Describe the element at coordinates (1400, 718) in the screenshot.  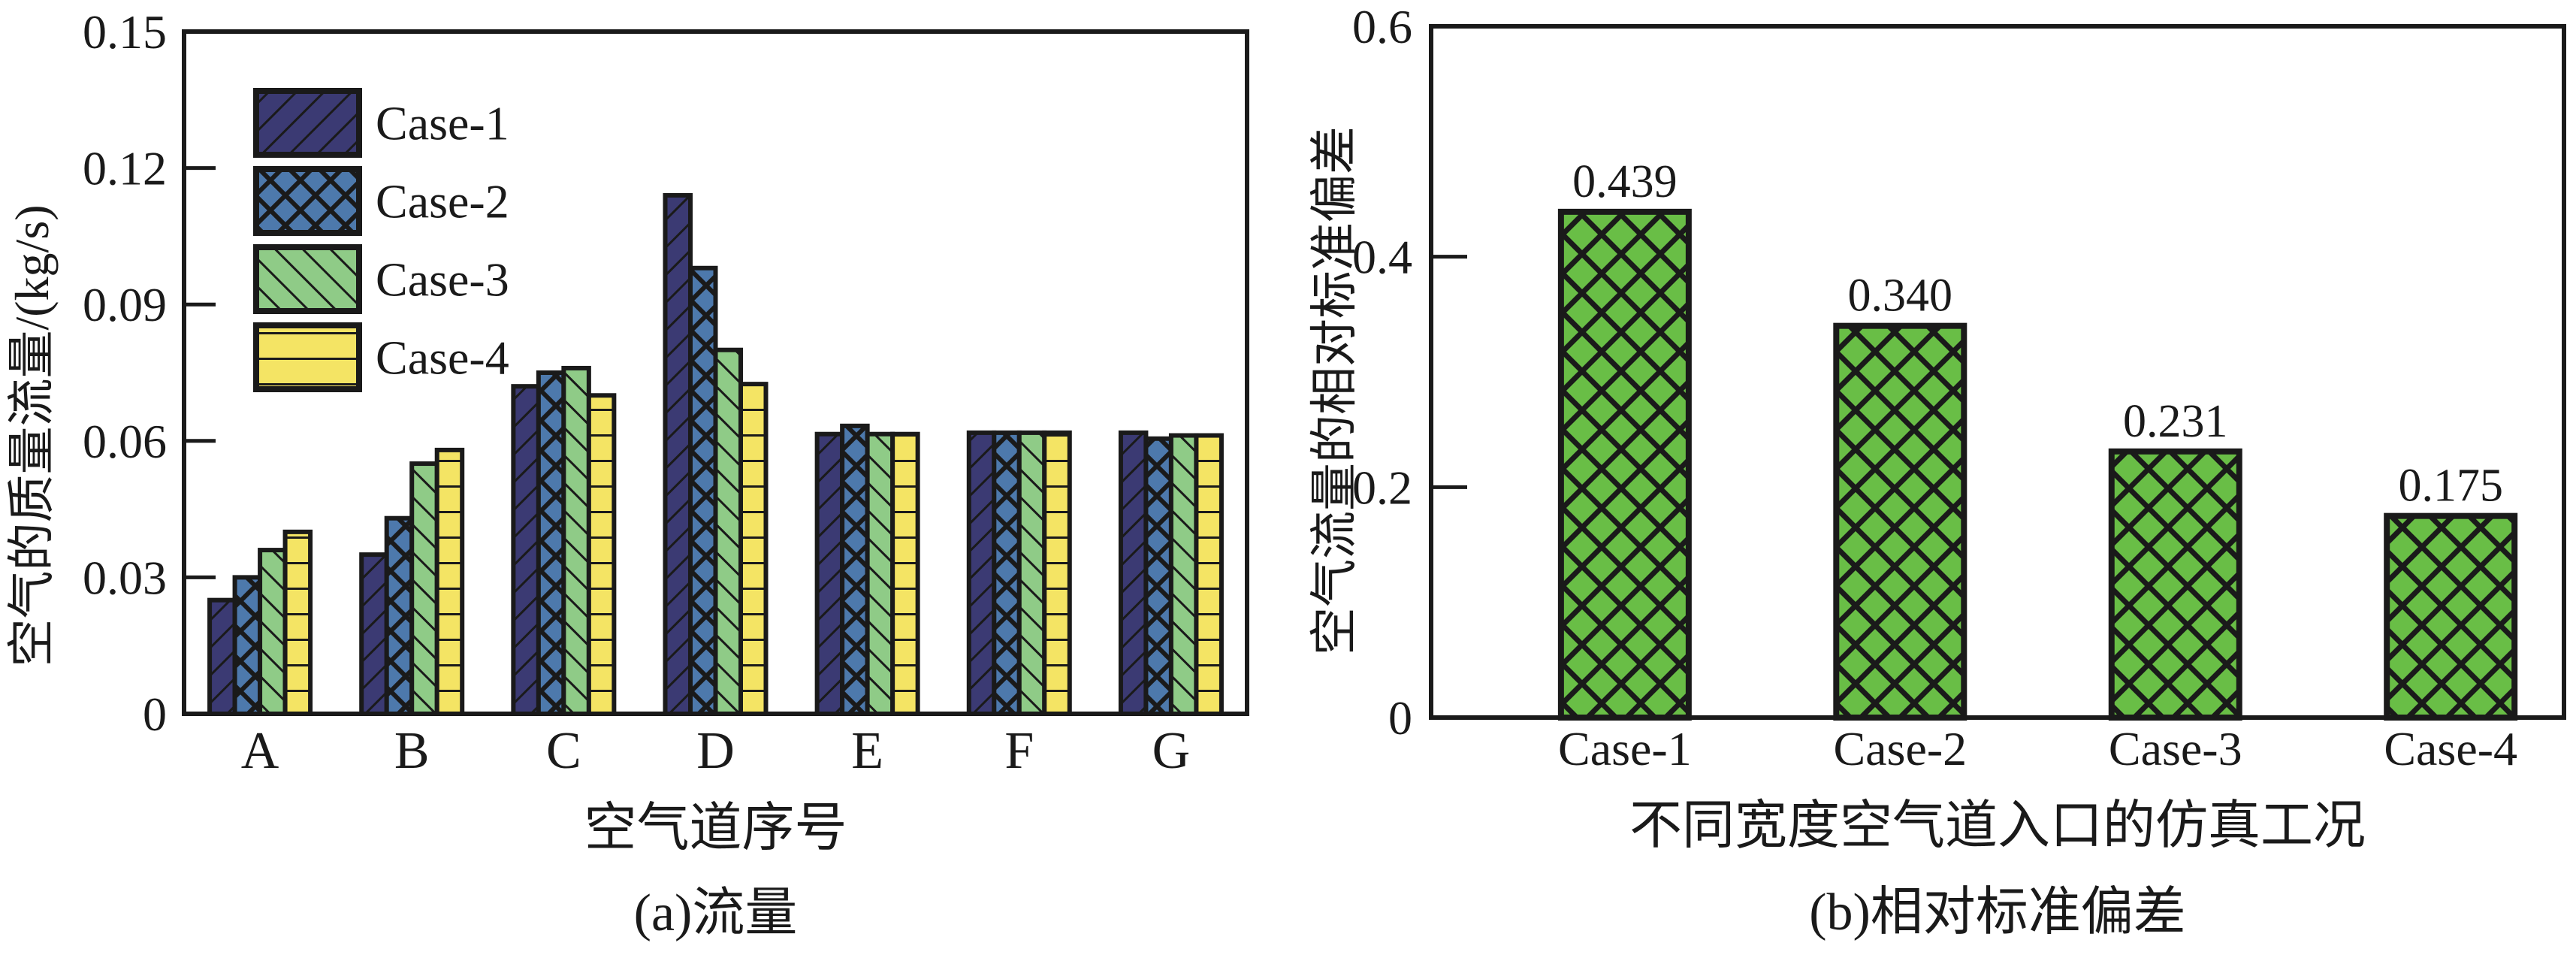
I see `panel-b-ytick-label: 0` at that location.